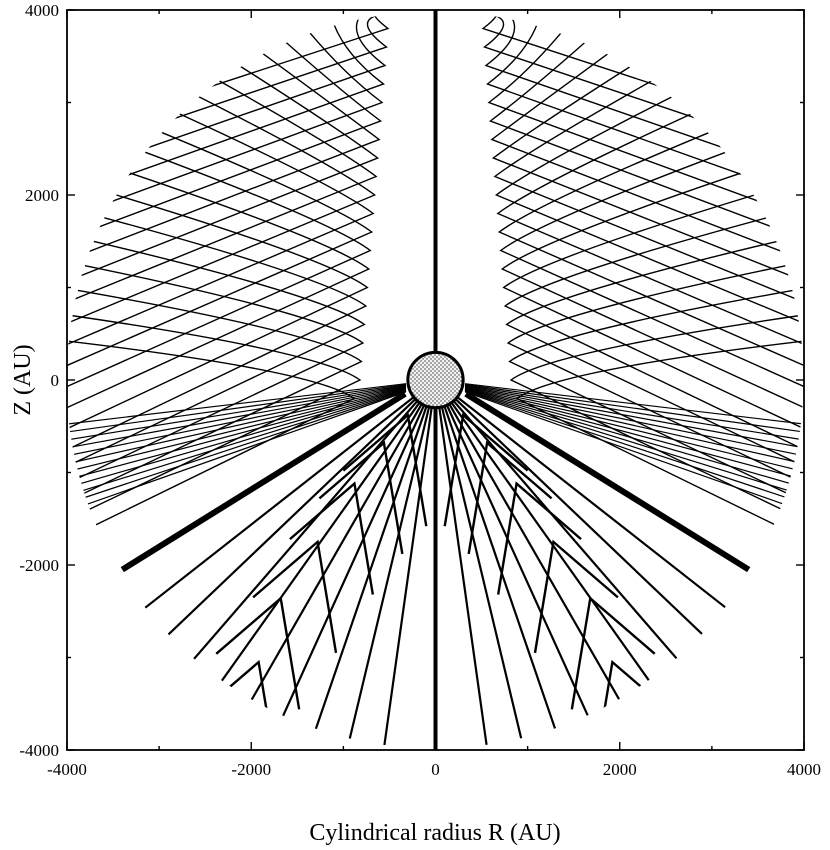 This screenshot has width=830, height=850. Describe the element at coordinates (39, 750) in the screenshot. I see `y-tick-label: -4000` at that location.